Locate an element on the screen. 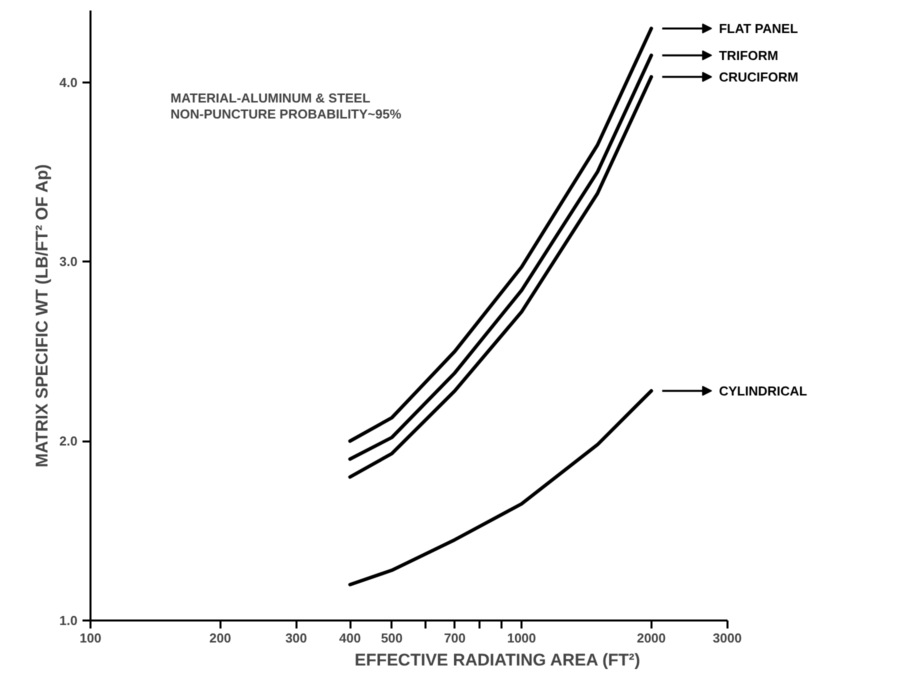 The height and width of the screenshot is (697, 919). x-tick-label: 100 is located at coordinates (91, 638).